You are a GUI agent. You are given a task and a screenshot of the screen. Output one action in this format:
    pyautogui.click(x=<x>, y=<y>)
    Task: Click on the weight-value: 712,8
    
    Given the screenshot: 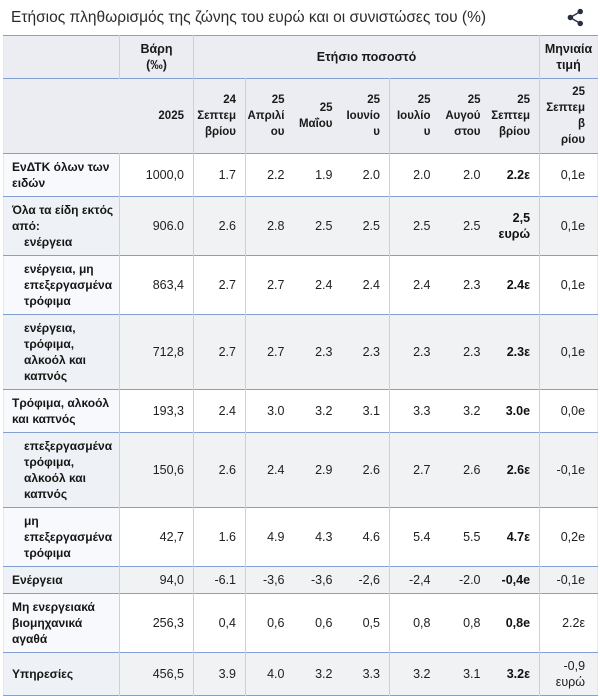 What is the action you would take?
    pyautogui.click(x=156, y=352)
    